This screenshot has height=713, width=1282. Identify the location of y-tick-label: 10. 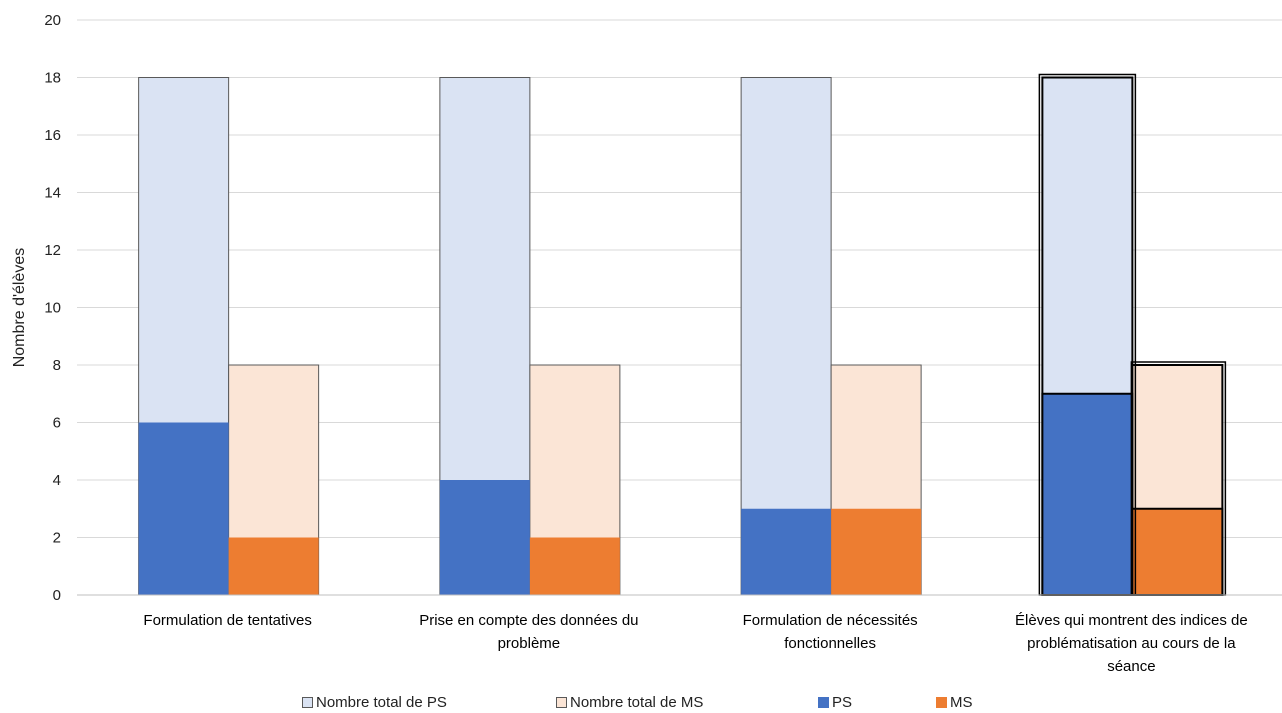
(52, 308).